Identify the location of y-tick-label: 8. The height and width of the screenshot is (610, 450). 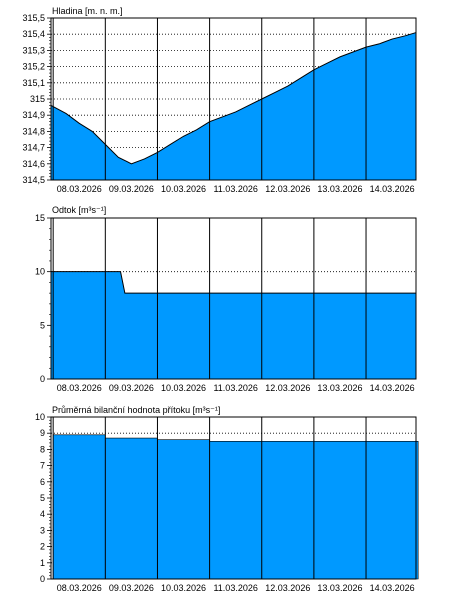
(42, 449).